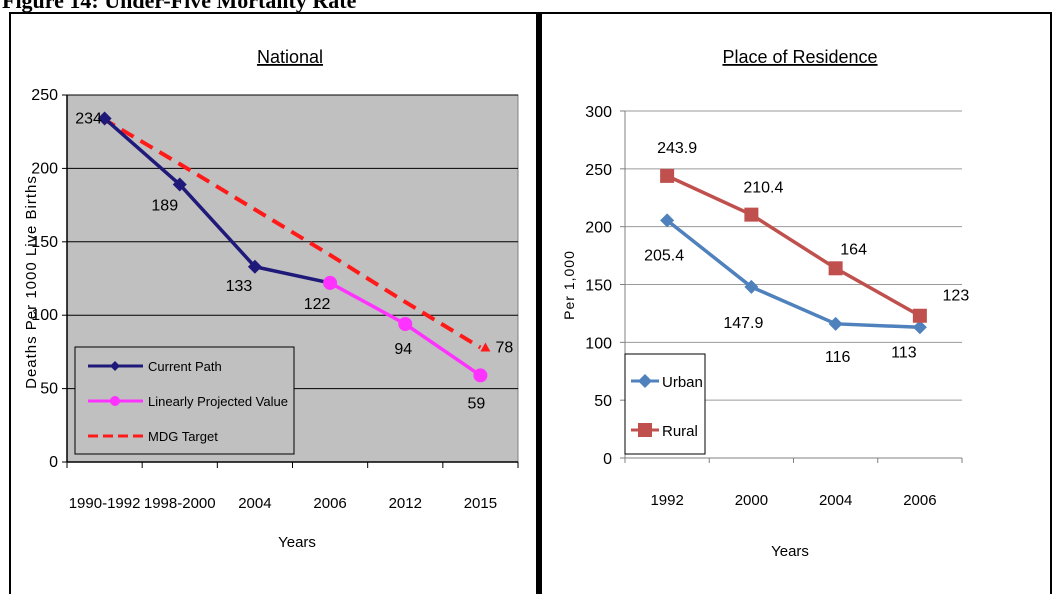 The image size is (1053, 594). What do you see at coordinates (763, 188) in the screenshot?
I see `data-label: 210.4` at bounding box center [763, 188].